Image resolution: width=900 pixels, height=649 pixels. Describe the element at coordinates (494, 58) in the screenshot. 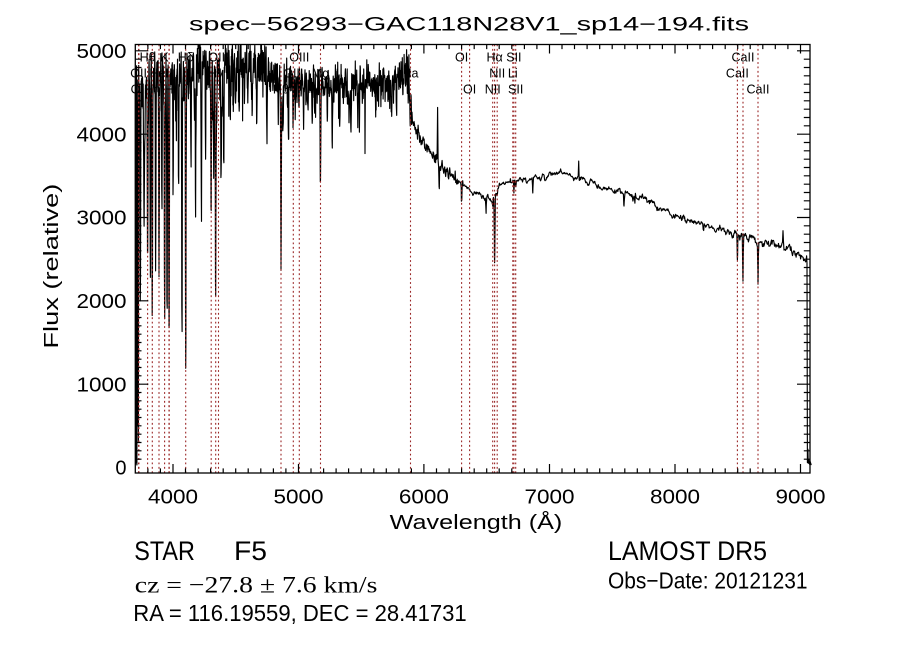

I see `svg-text: Hα` at that location.